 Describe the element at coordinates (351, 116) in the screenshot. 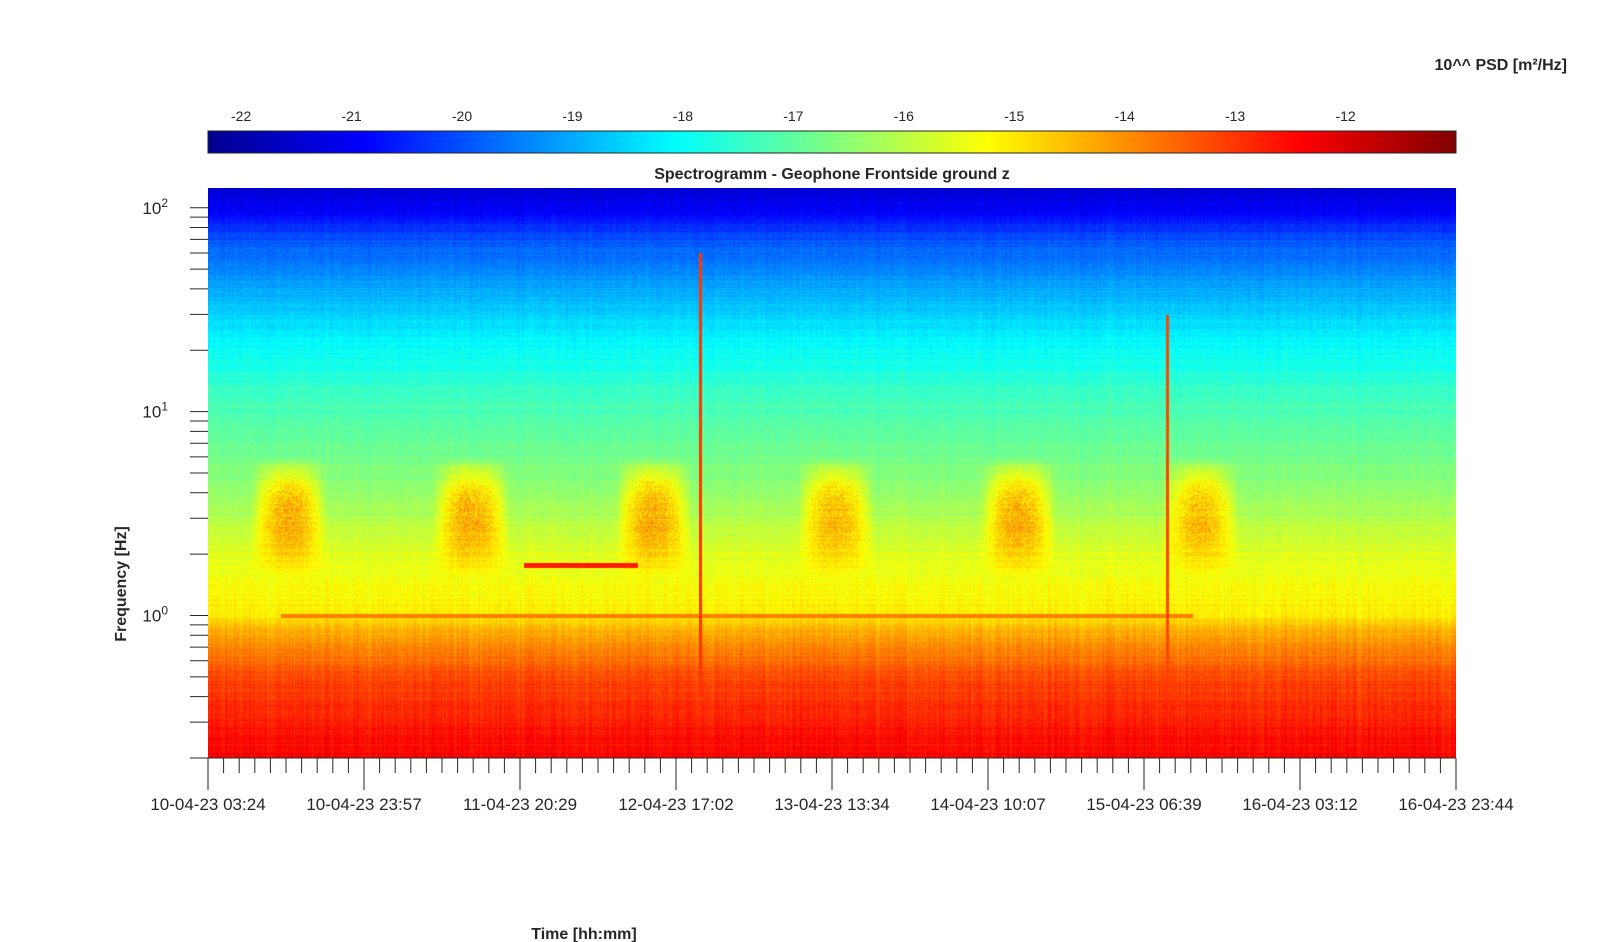

I see `colorbar-tick-label: -21` at that location.